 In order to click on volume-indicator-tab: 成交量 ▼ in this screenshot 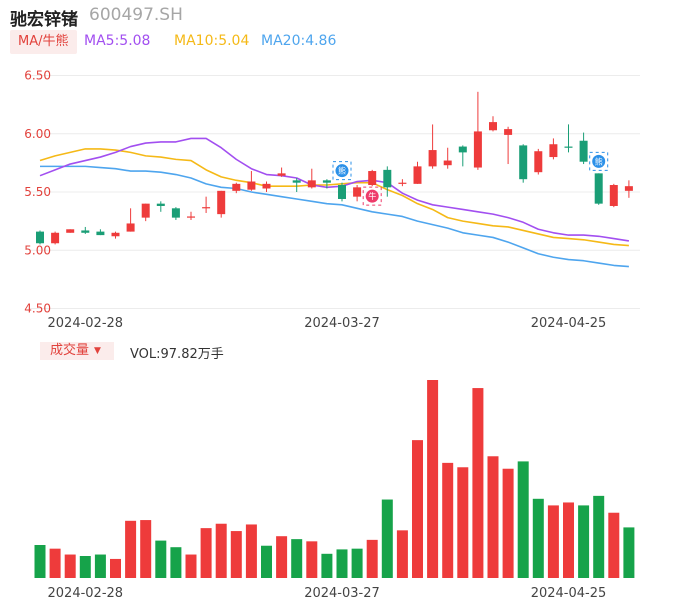, I will do `click(77, 351)`.